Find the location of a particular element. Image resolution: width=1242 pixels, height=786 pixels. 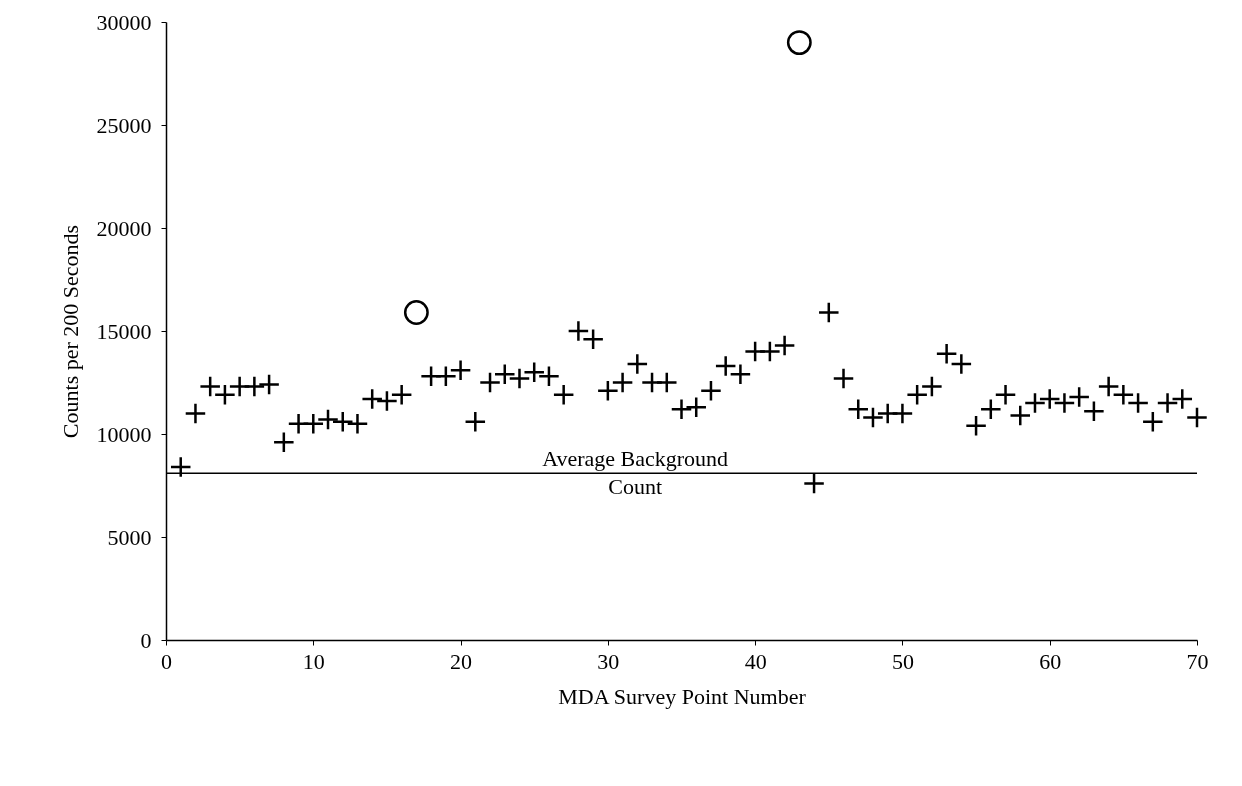

x-tick-label: 40 is located at coordinates (755, 661).